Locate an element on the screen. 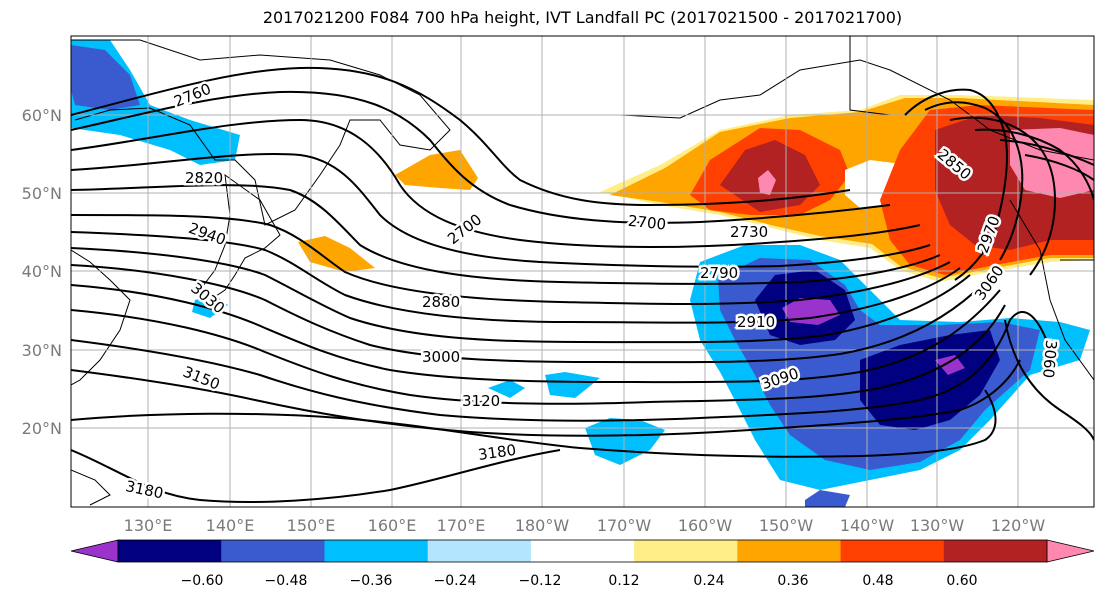 The image size is (1105, 601). colorbar-tick-label: 0.24 is located at coordinates (708, 581).